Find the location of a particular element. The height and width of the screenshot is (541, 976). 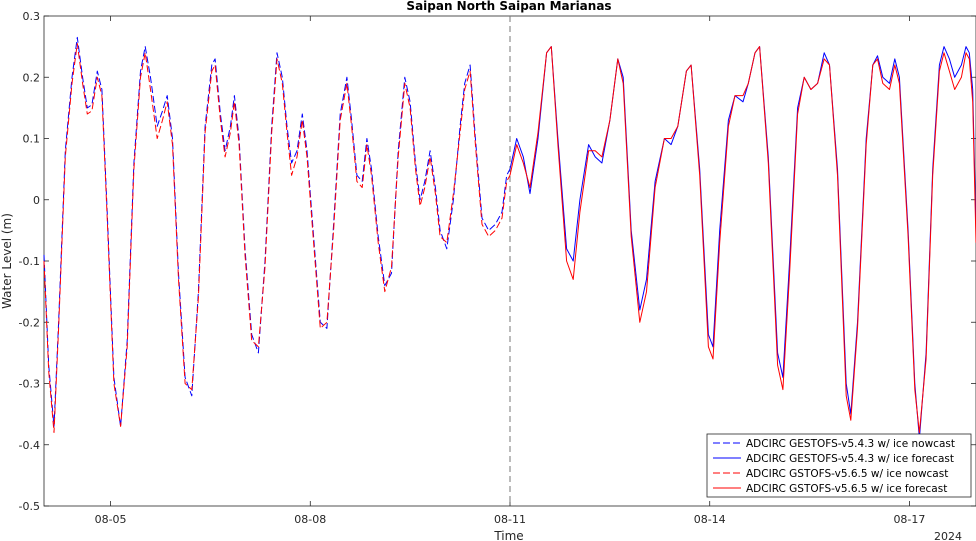

legend-box is located at coordinates (839, 465).